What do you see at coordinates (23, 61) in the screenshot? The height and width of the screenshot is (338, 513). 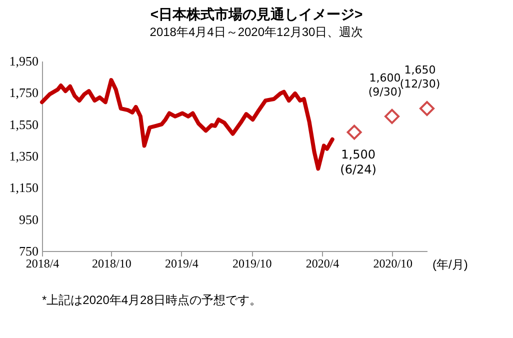 I see `y-tick-label: 1,950` at bounding box center [23, 61].